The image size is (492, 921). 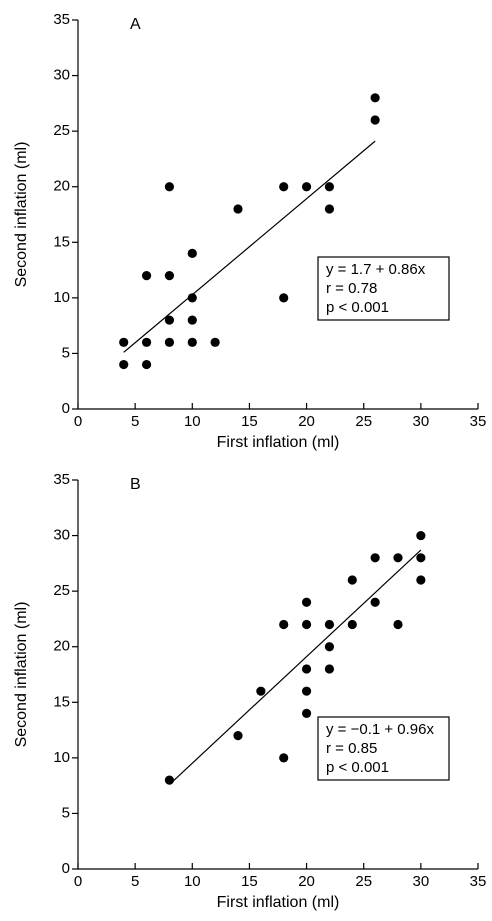 What do you see at coordinates (135, 484) in the screenshot?
I see `panel-label: B` at bounding box center [135, 484].